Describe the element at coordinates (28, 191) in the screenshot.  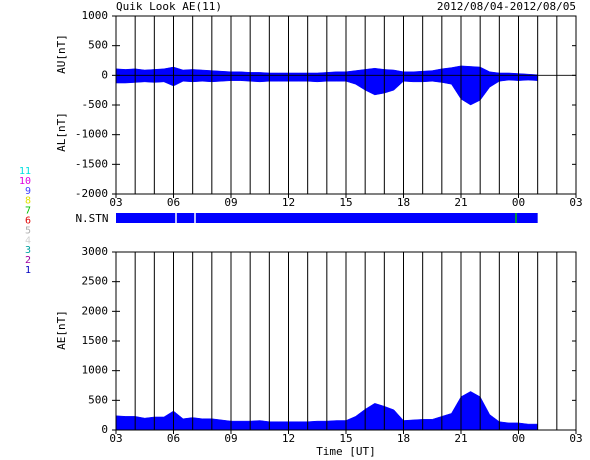
I see `station-legend: 9` at that location.